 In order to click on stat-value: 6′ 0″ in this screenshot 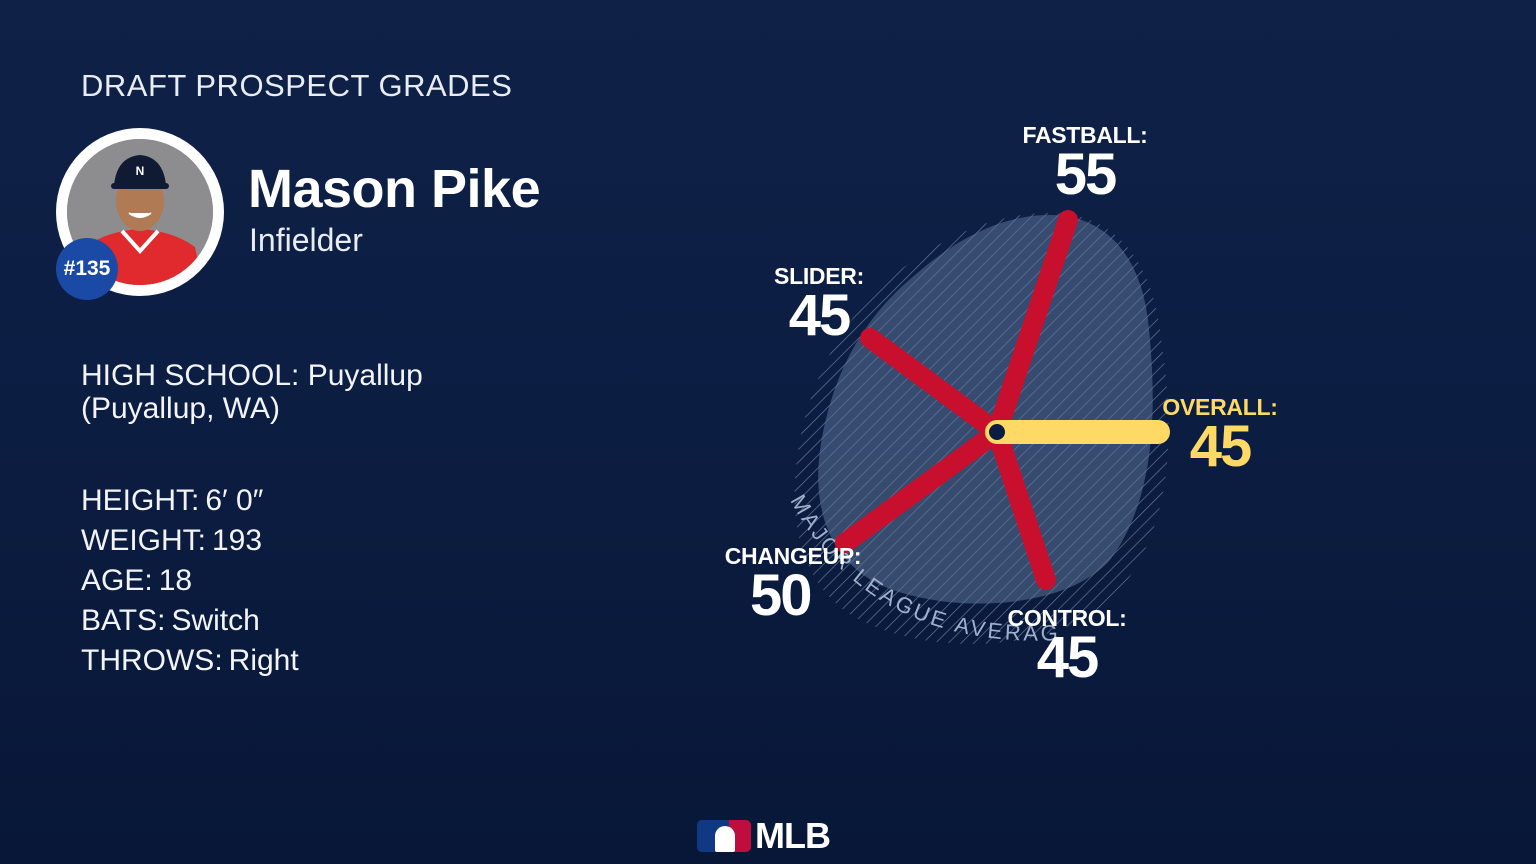, I will do `click(234, 500)`.